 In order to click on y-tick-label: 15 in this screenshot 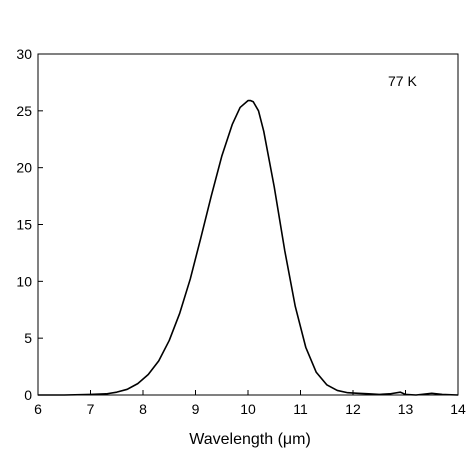, I will do `click(24, 225)`.